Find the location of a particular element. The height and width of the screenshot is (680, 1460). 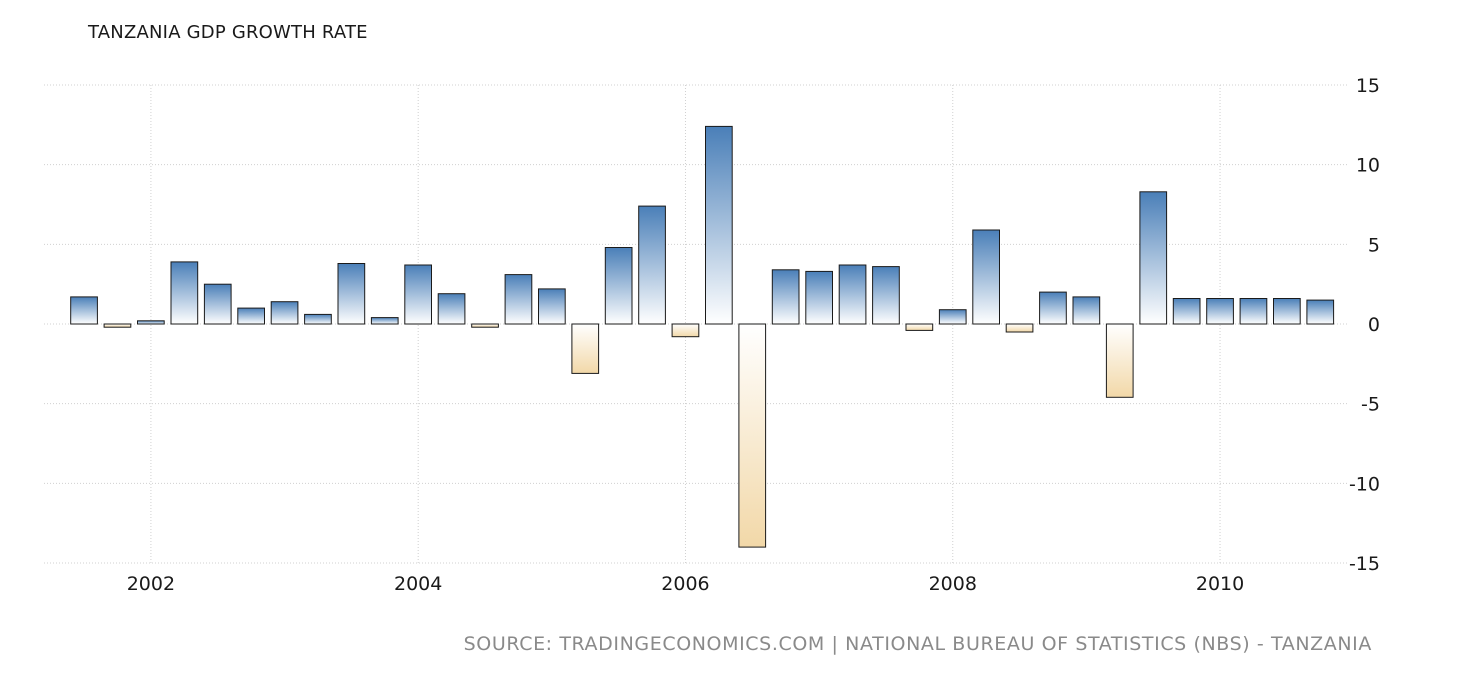

y-tick-label: 15 is located at coordinates (1368, 86).